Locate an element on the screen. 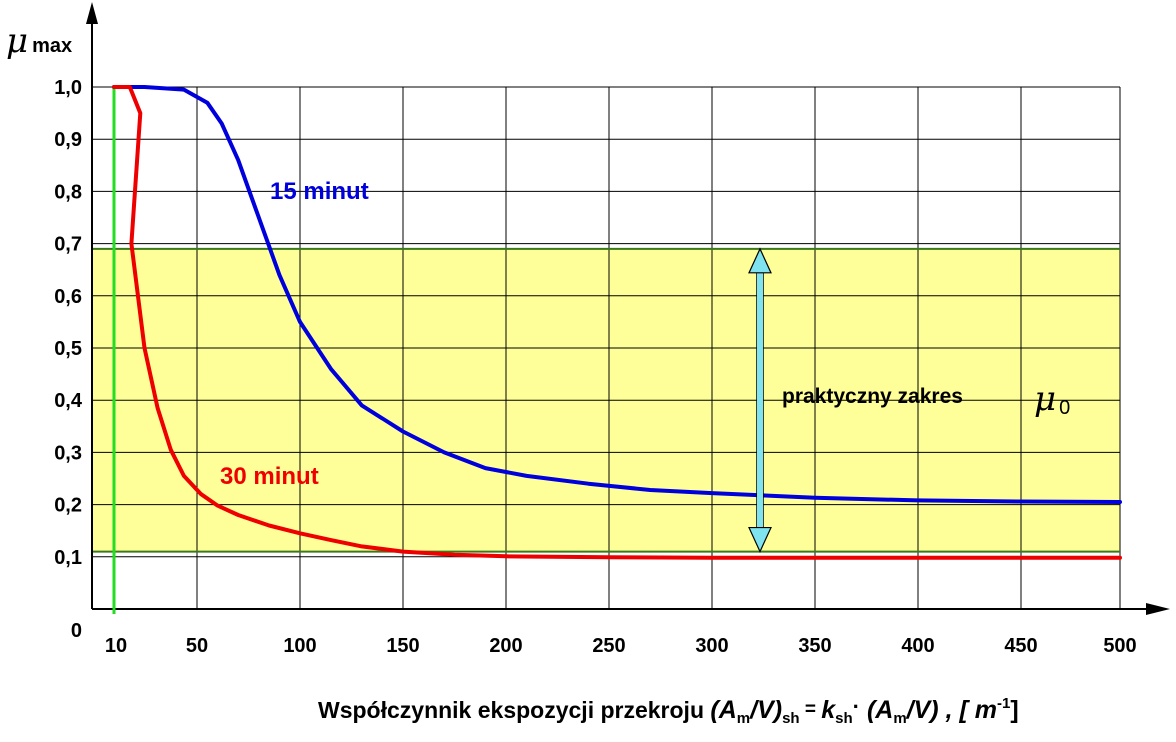 The height and width of the screenshot is (742, 1176). range-arrow is located at coordinates (760, 400).